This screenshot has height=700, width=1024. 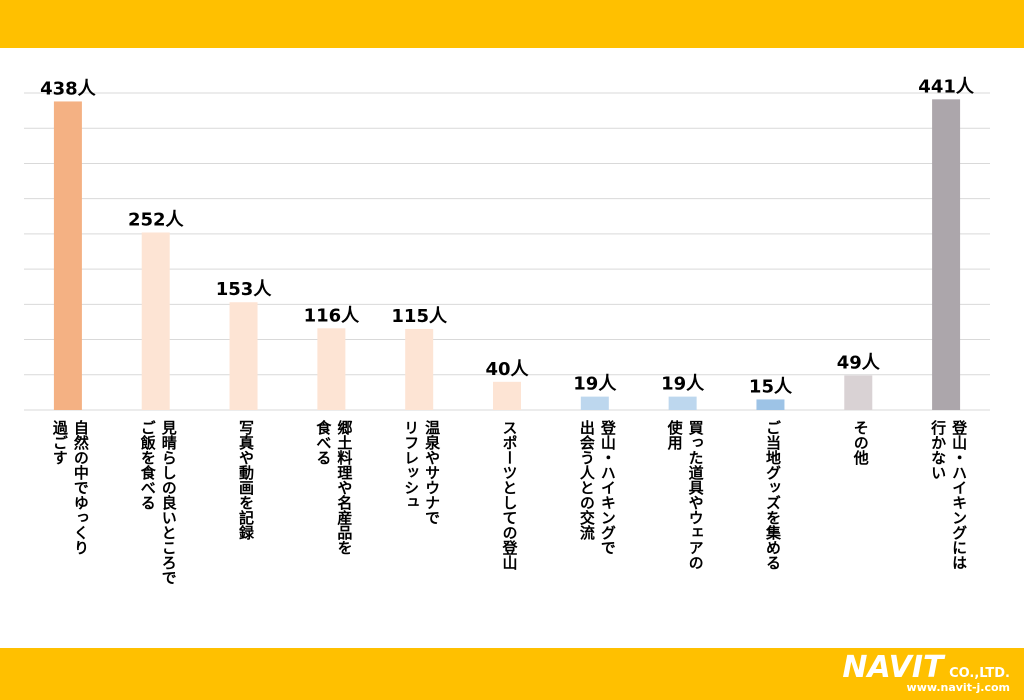 What do you see at coordinates (771, 386) in the screenshot?
I see `value-label: 15人` at bounding box center [771, 386].